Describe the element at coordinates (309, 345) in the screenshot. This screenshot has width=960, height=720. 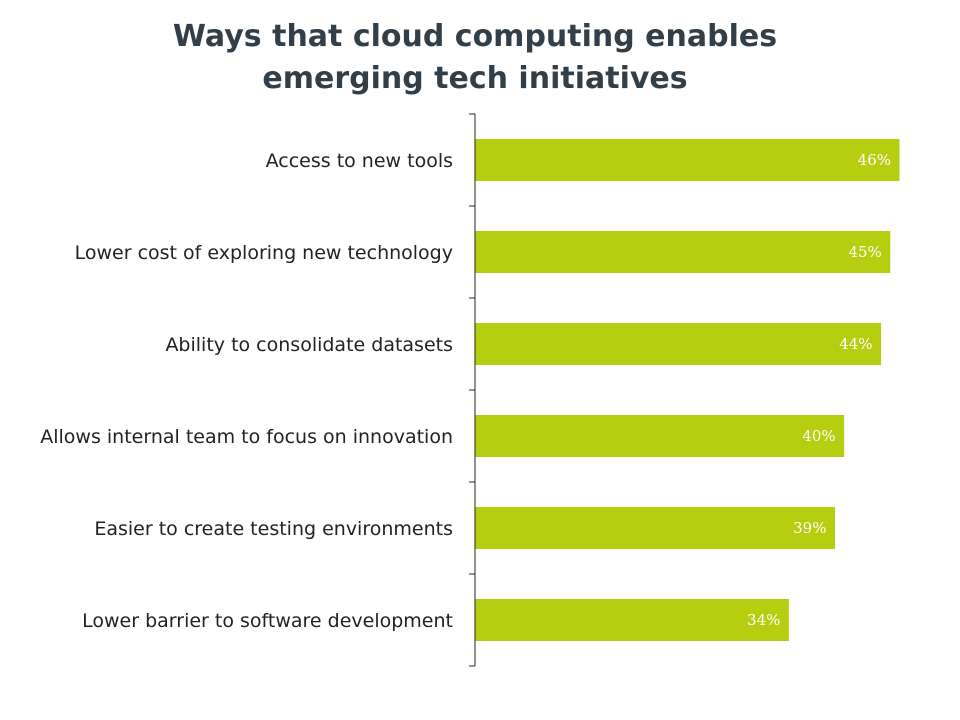
I see `category-label: Ability to consolidate datasets` at that location.